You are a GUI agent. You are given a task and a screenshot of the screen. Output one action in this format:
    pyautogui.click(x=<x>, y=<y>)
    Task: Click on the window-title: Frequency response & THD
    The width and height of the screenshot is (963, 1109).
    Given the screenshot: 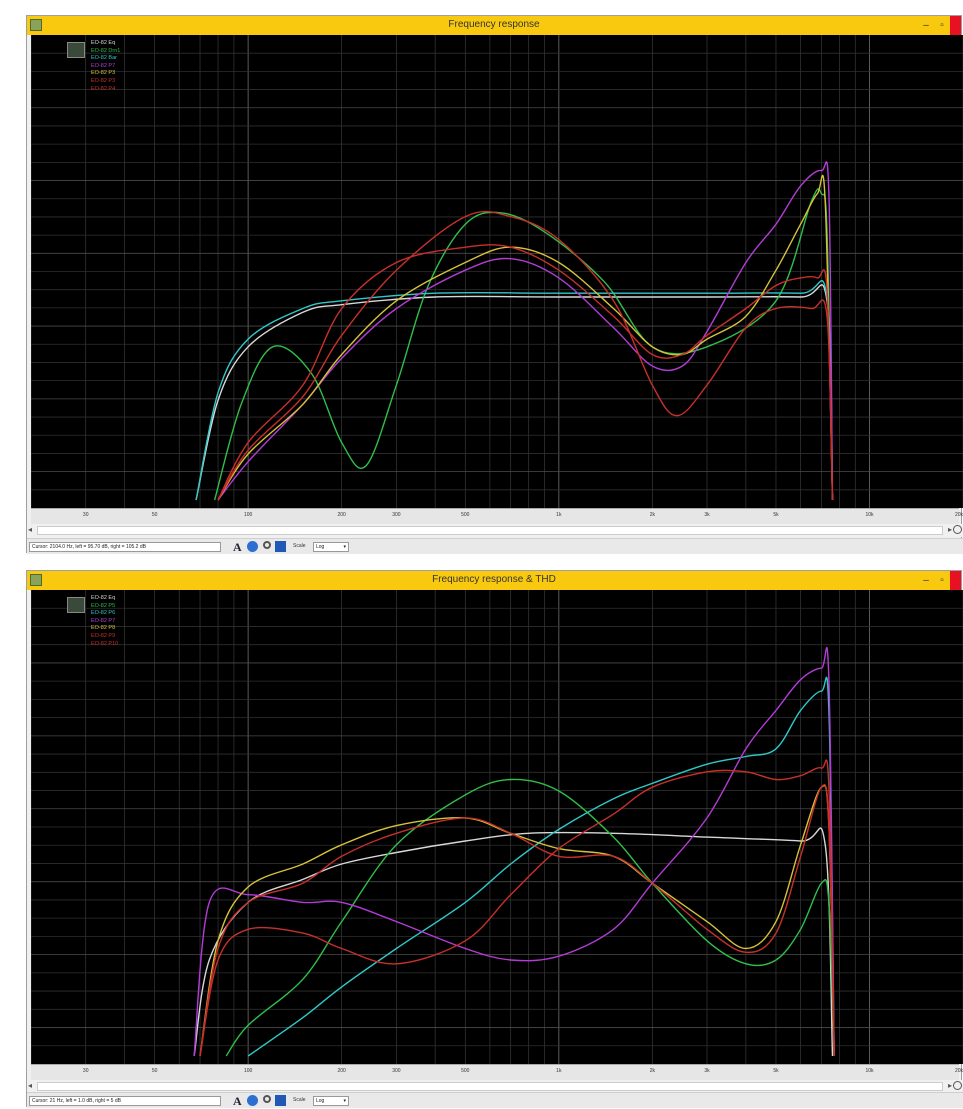 What is the action you would take?
    pyautogui.click(x=494, y=579)
    